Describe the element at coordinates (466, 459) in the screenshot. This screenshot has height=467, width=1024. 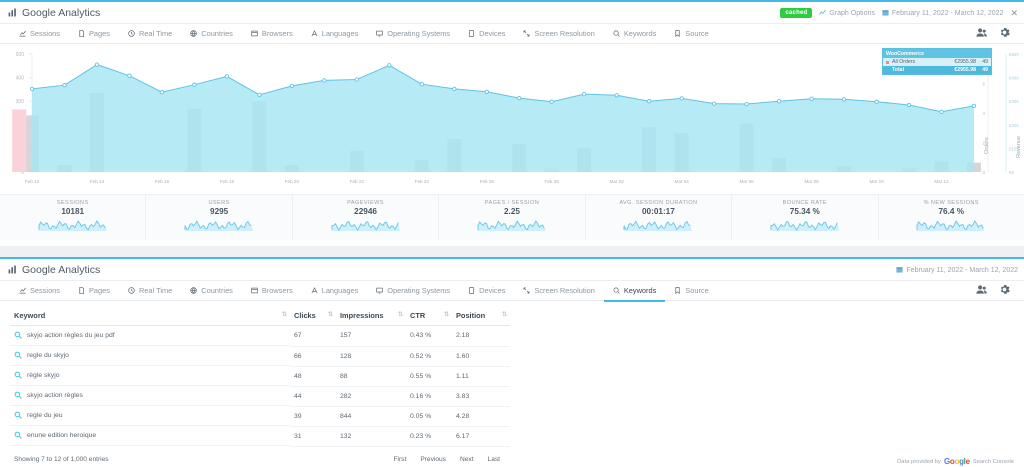
I see `pager-next: Next` at that location.